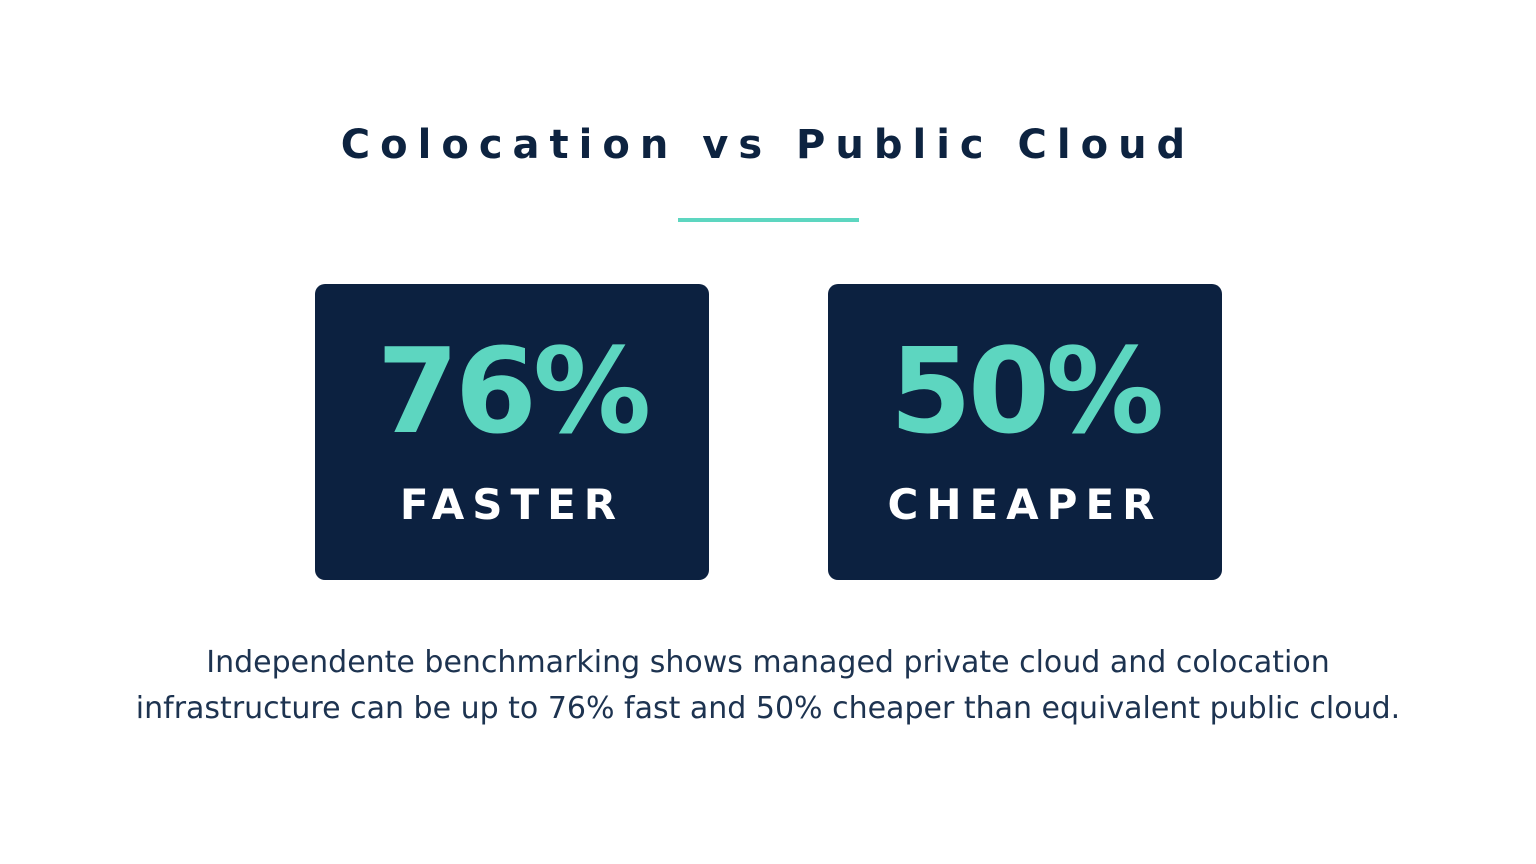  Describe the element at coordinates (1026, 391) in the screenshot. I see `stat-value: 50%` at that location.